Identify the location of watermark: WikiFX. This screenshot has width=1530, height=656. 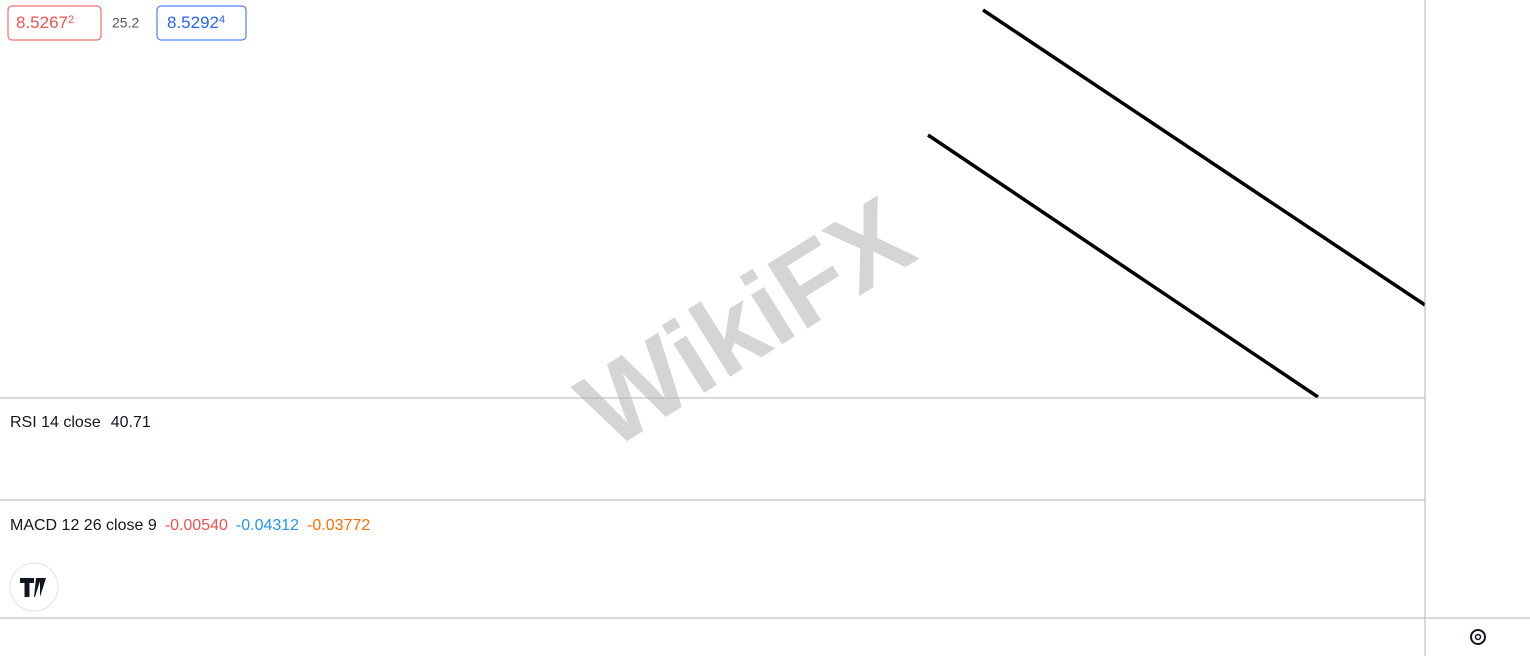
(745, 323).